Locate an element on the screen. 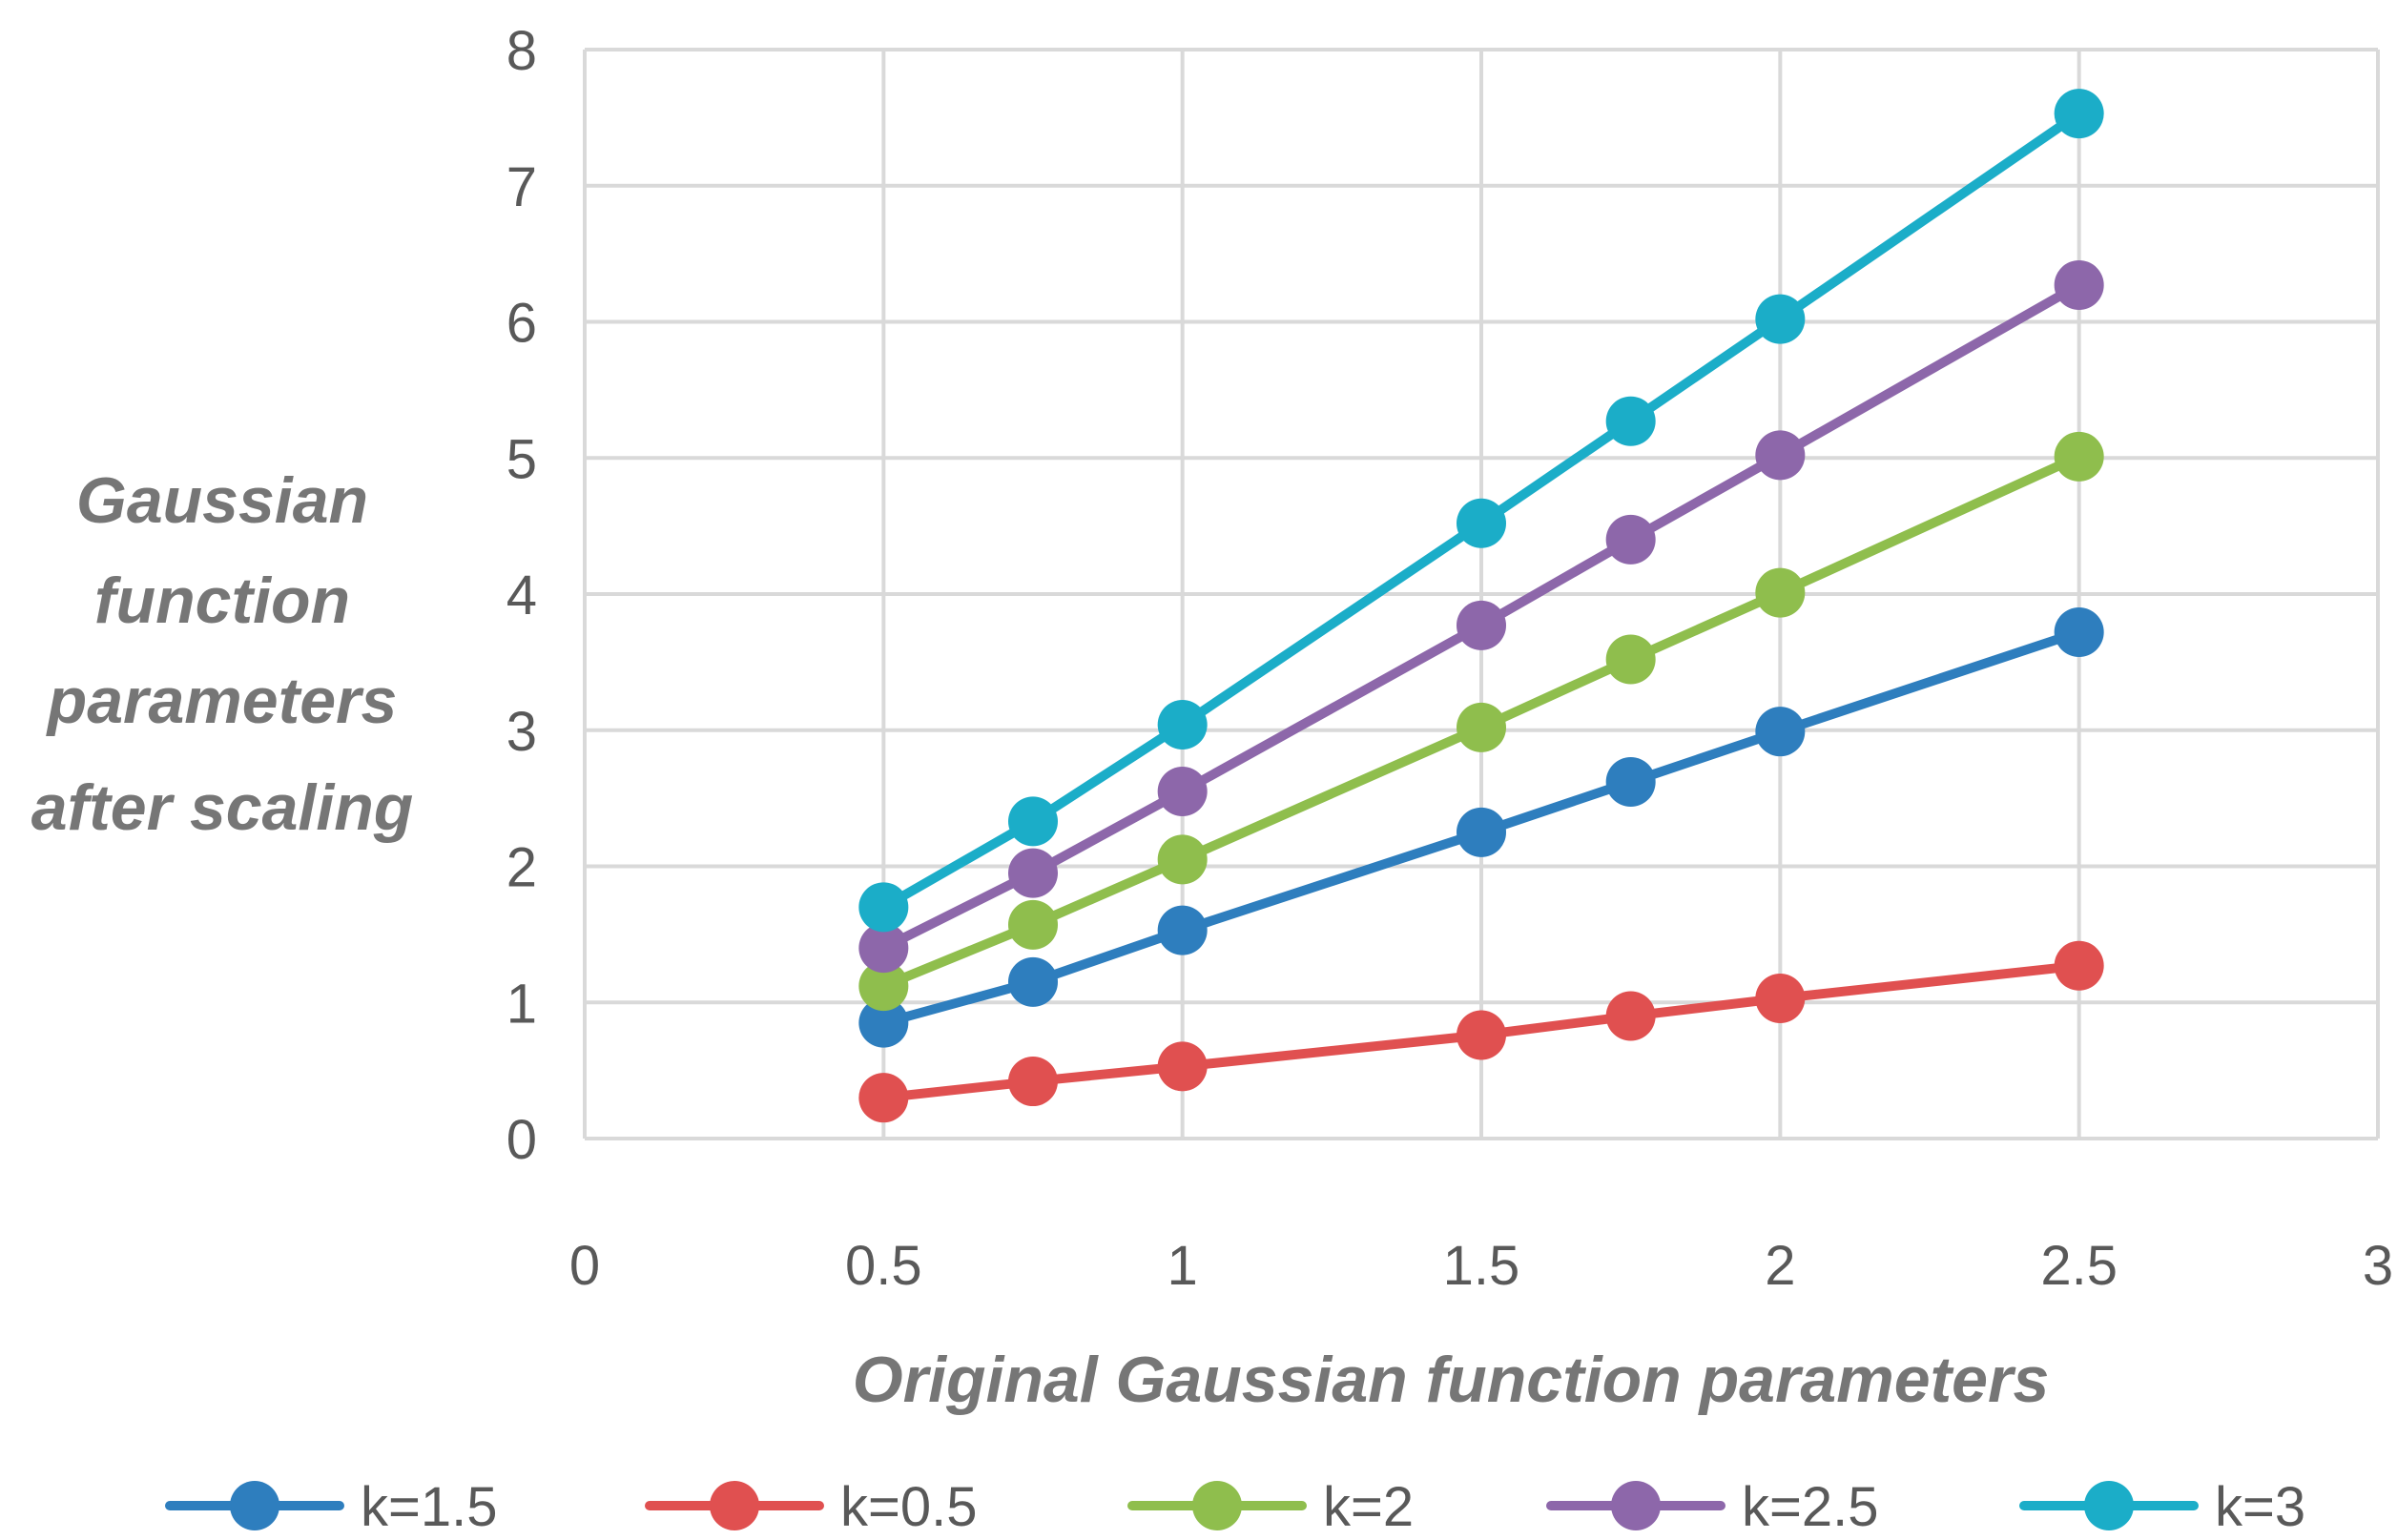 This screenshot has width=2397, height=1540. x-axis-title: Original Gaussian function parameters is located at coordinates (1451, 1380).